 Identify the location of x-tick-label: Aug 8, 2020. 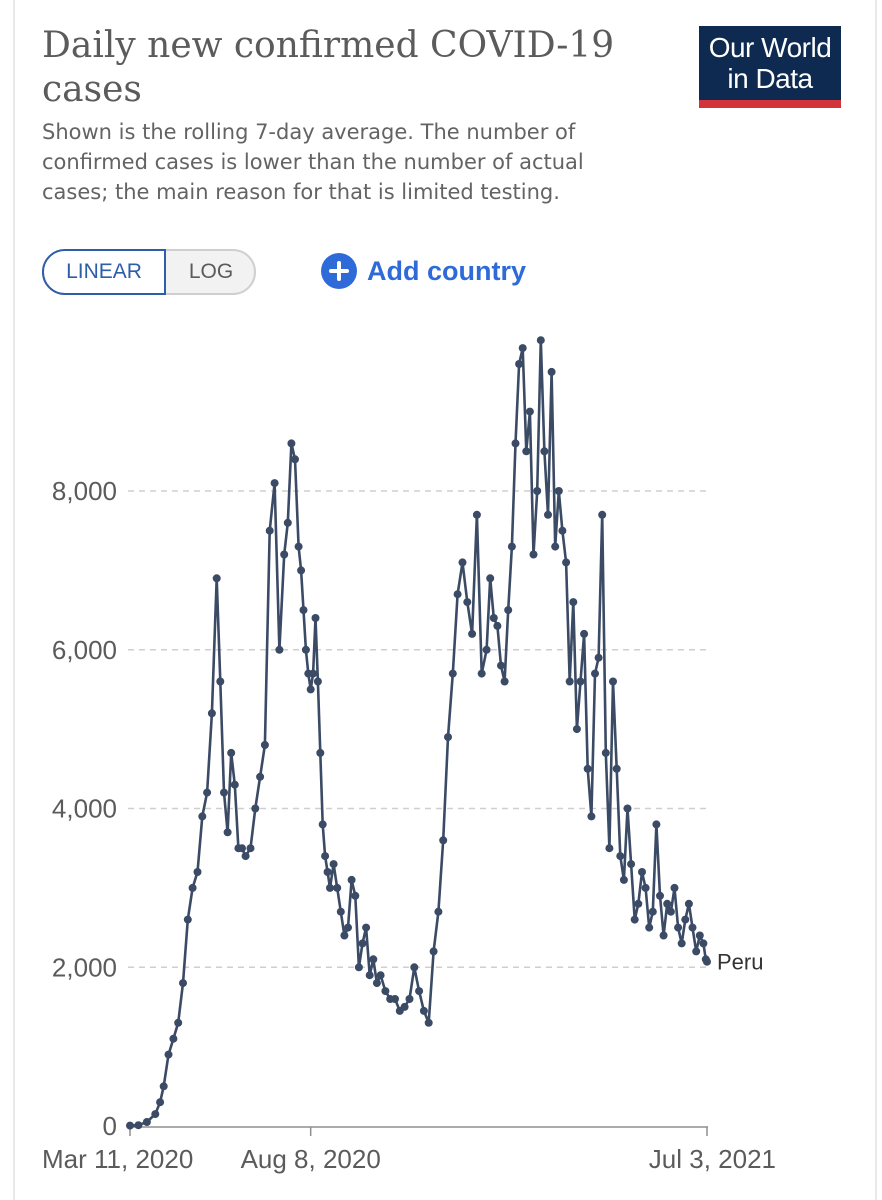
(311, 1159).